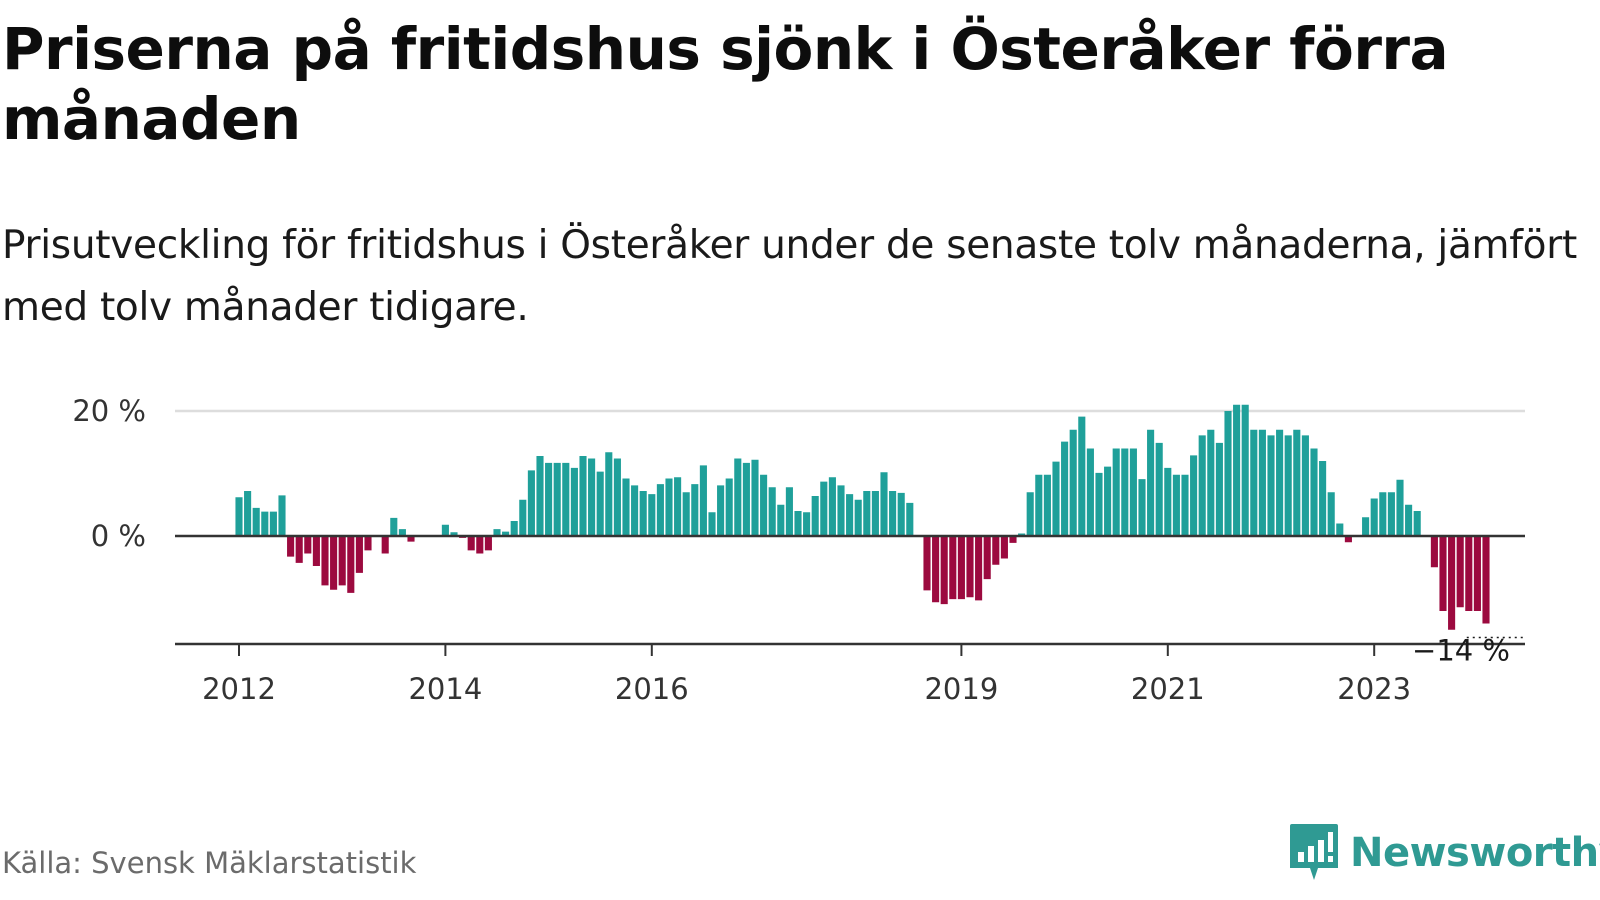 The width and height of the screenshot is (1600, 900). What do you see at coordinates (1168, 689) in the screenshot?
I see `x-tick-label: 2021` at bounding box center [1168, 689].